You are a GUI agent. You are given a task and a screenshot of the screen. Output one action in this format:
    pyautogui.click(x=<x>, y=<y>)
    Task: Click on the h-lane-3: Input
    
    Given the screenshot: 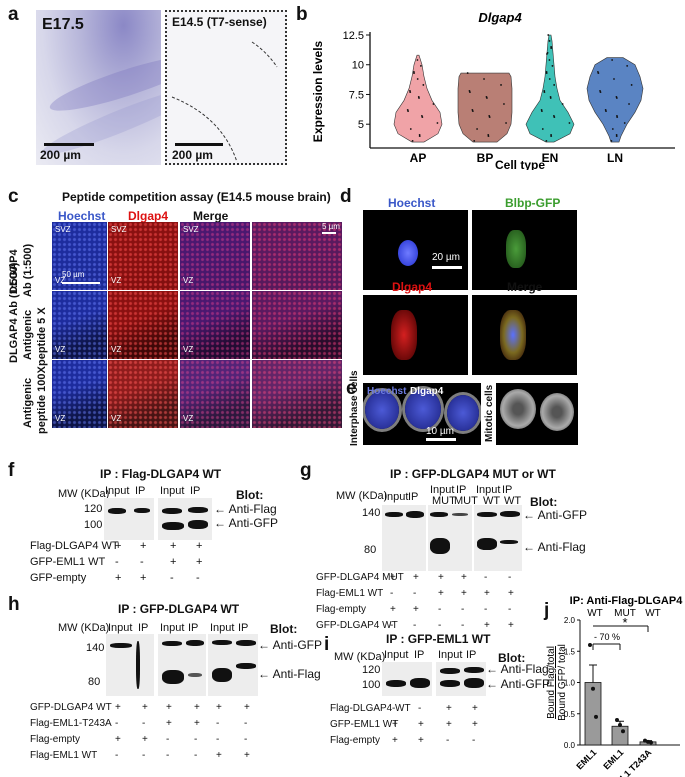 What is the action you would take?
    pyautogui.click(x=172, y=628)
    